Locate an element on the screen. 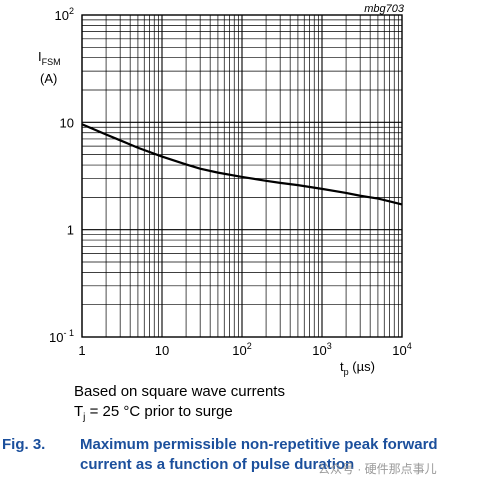 The height and width of the screenshot is (482, 480). y-tick-label: 10- 1 is located at coordinates (61, 336).